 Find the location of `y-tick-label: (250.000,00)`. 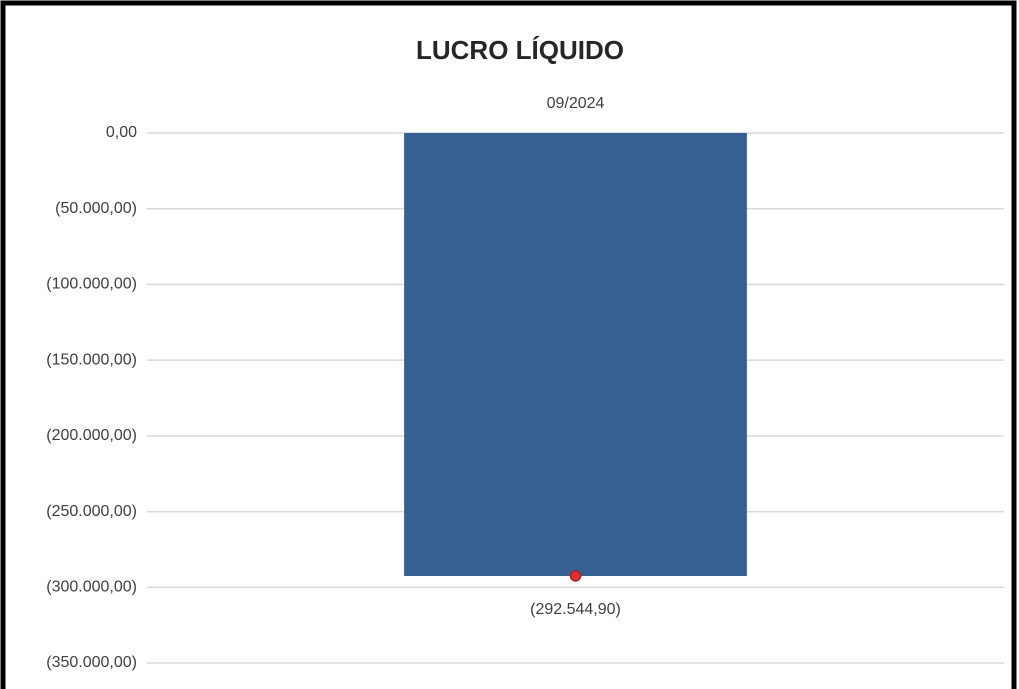

y-tick-label: (250.000,00) is located at coordinates (91, 511).